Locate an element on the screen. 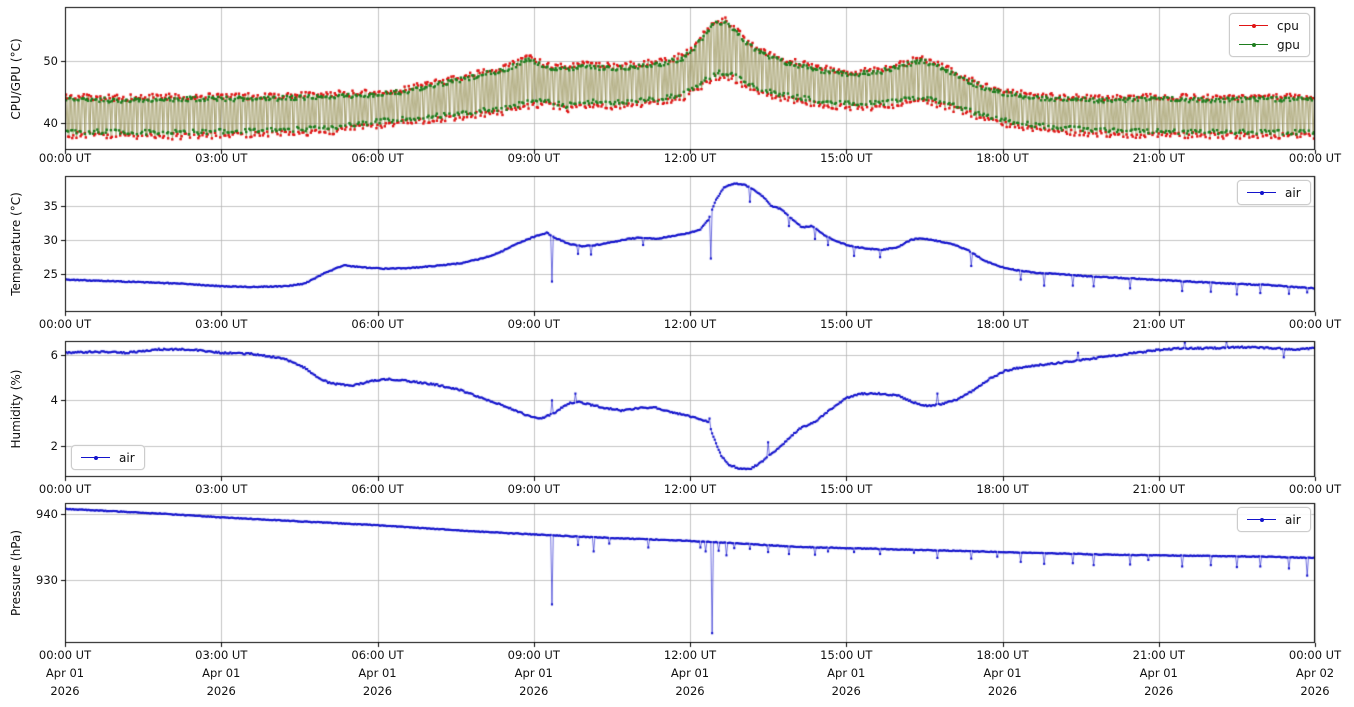  legend-air-humidity: air is located at coordinates (108, 457).